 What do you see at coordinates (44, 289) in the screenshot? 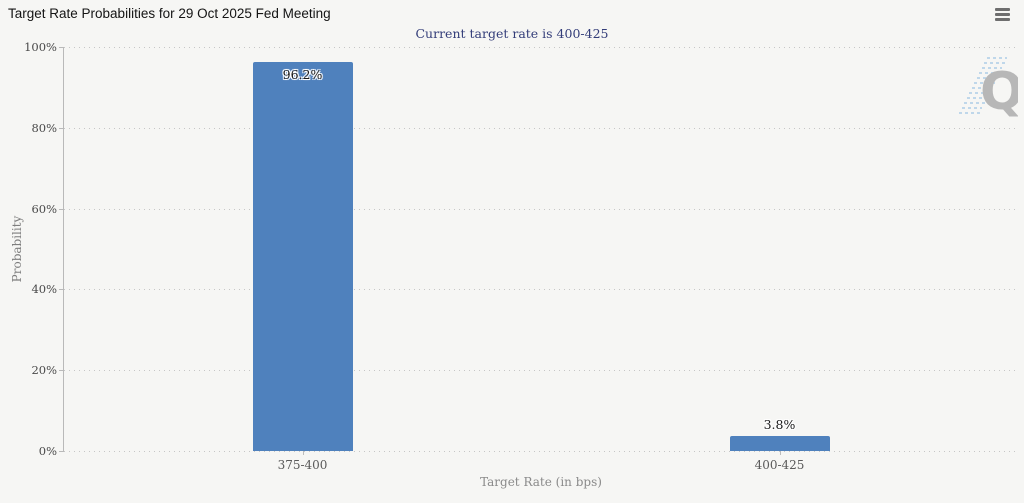
I see `y-tick-label-40: 40%` at bounding box center [44, 289].